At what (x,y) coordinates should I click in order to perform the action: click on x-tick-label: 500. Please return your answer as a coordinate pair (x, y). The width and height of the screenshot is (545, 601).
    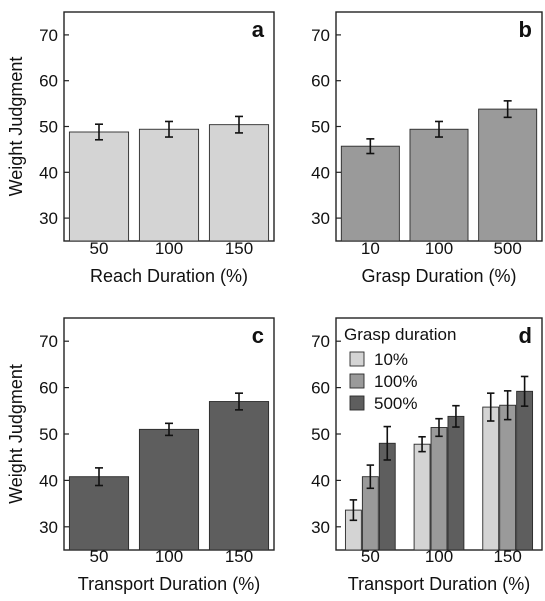
    Looking at the image, I should click on (507, 248).